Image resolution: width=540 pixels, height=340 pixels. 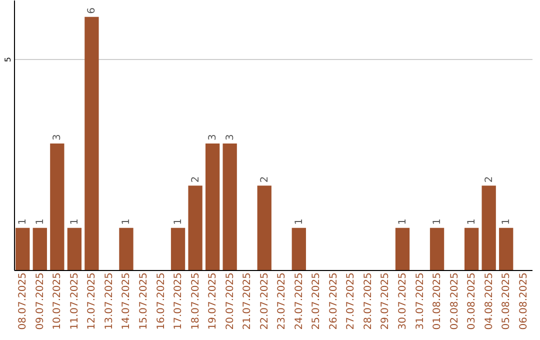 I want to click on x-tick-label: 25.07.2025, so click(x=316, y=301).